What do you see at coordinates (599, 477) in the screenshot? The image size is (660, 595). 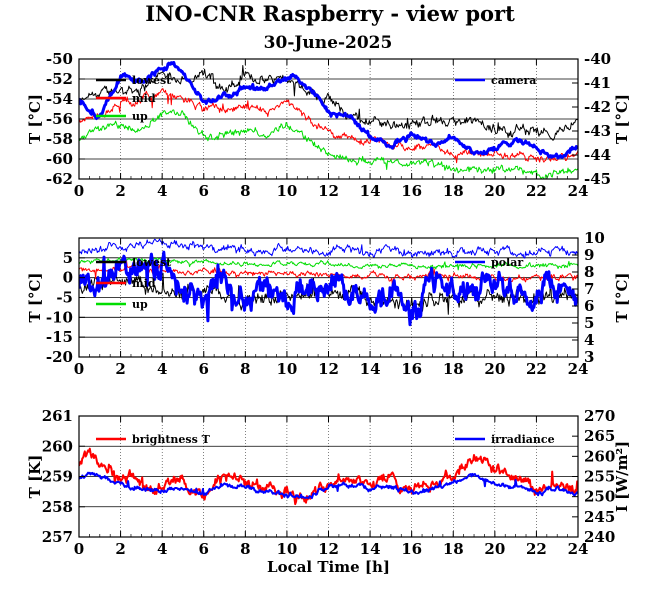 I see `y-right-tick-label: 255` at bounding box center [599, 477].